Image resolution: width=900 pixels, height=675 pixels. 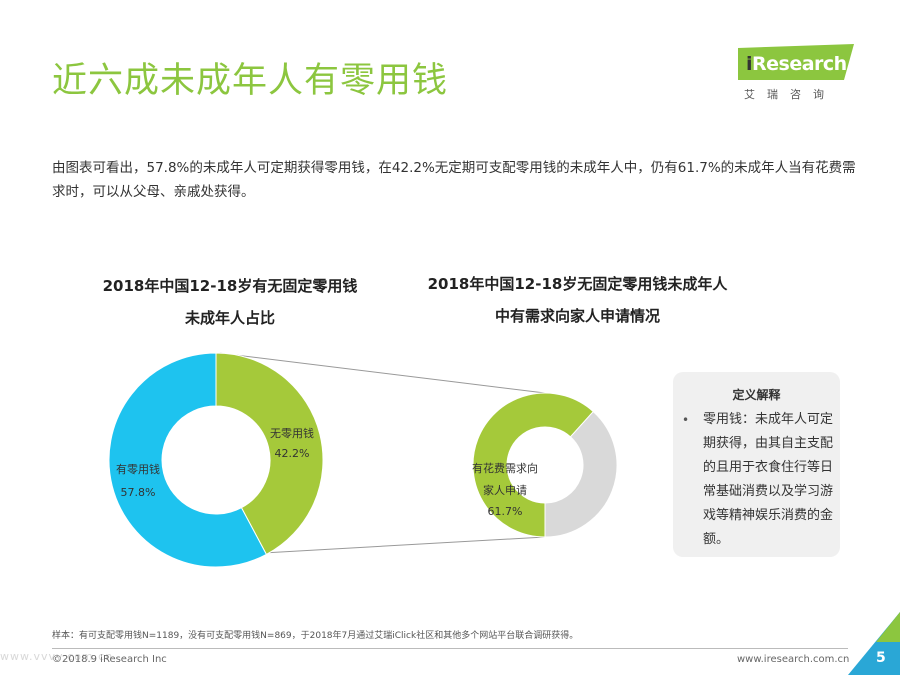 What do you see at coordinates (790, 94) in the screenshot?
I see `logo-chinese-name: 艾瑞咨询` at bounding box center [790, 94].